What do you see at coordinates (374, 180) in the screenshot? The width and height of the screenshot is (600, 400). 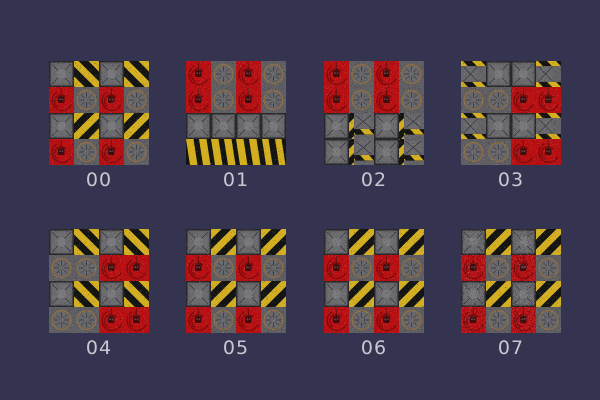 I see `tile-label-02: 02` at bounding box center [374, 180].